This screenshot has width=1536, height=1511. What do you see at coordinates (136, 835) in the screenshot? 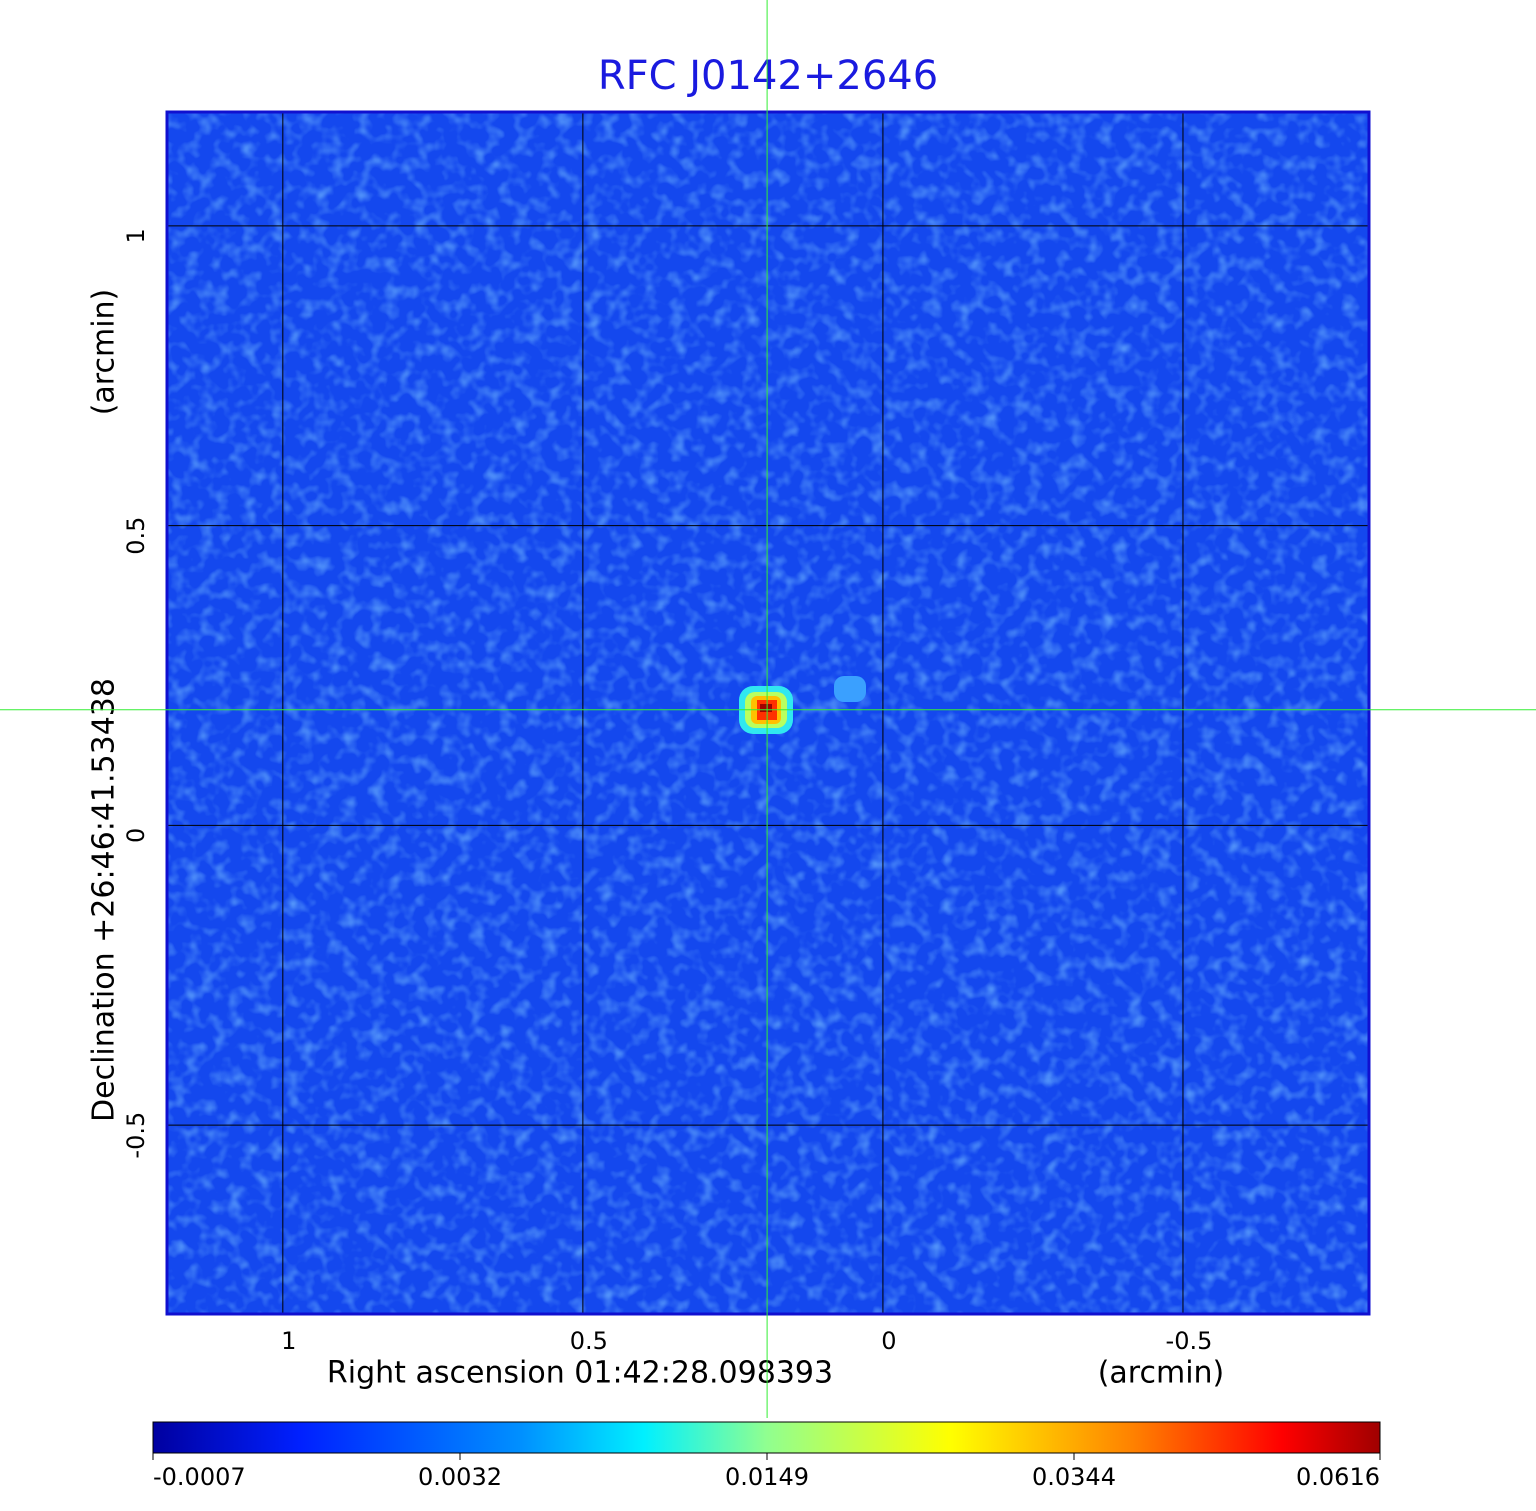
I see `y-tick-label: 0` at bounding box center [136, 835].